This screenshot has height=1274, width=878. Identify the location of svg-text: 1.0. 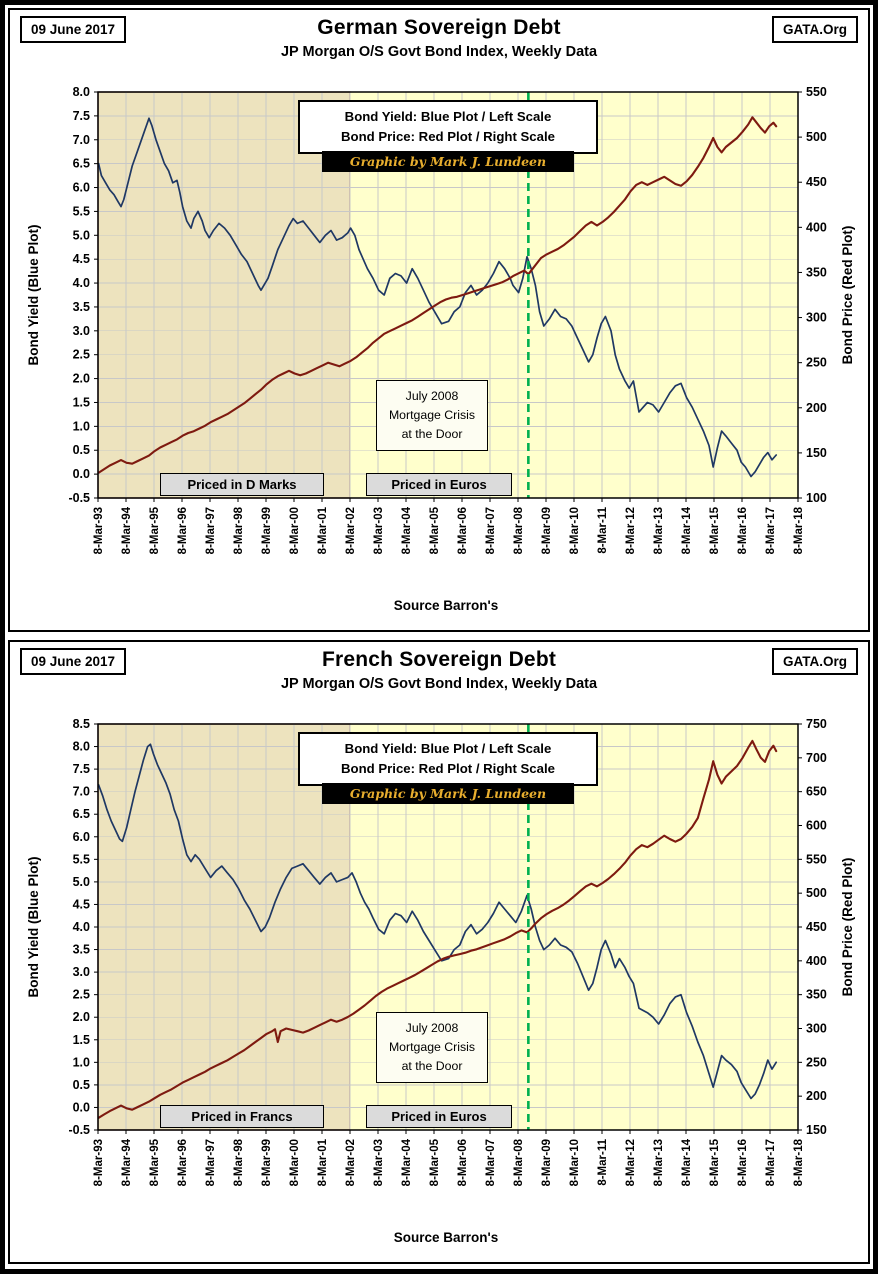
(81, 1062).